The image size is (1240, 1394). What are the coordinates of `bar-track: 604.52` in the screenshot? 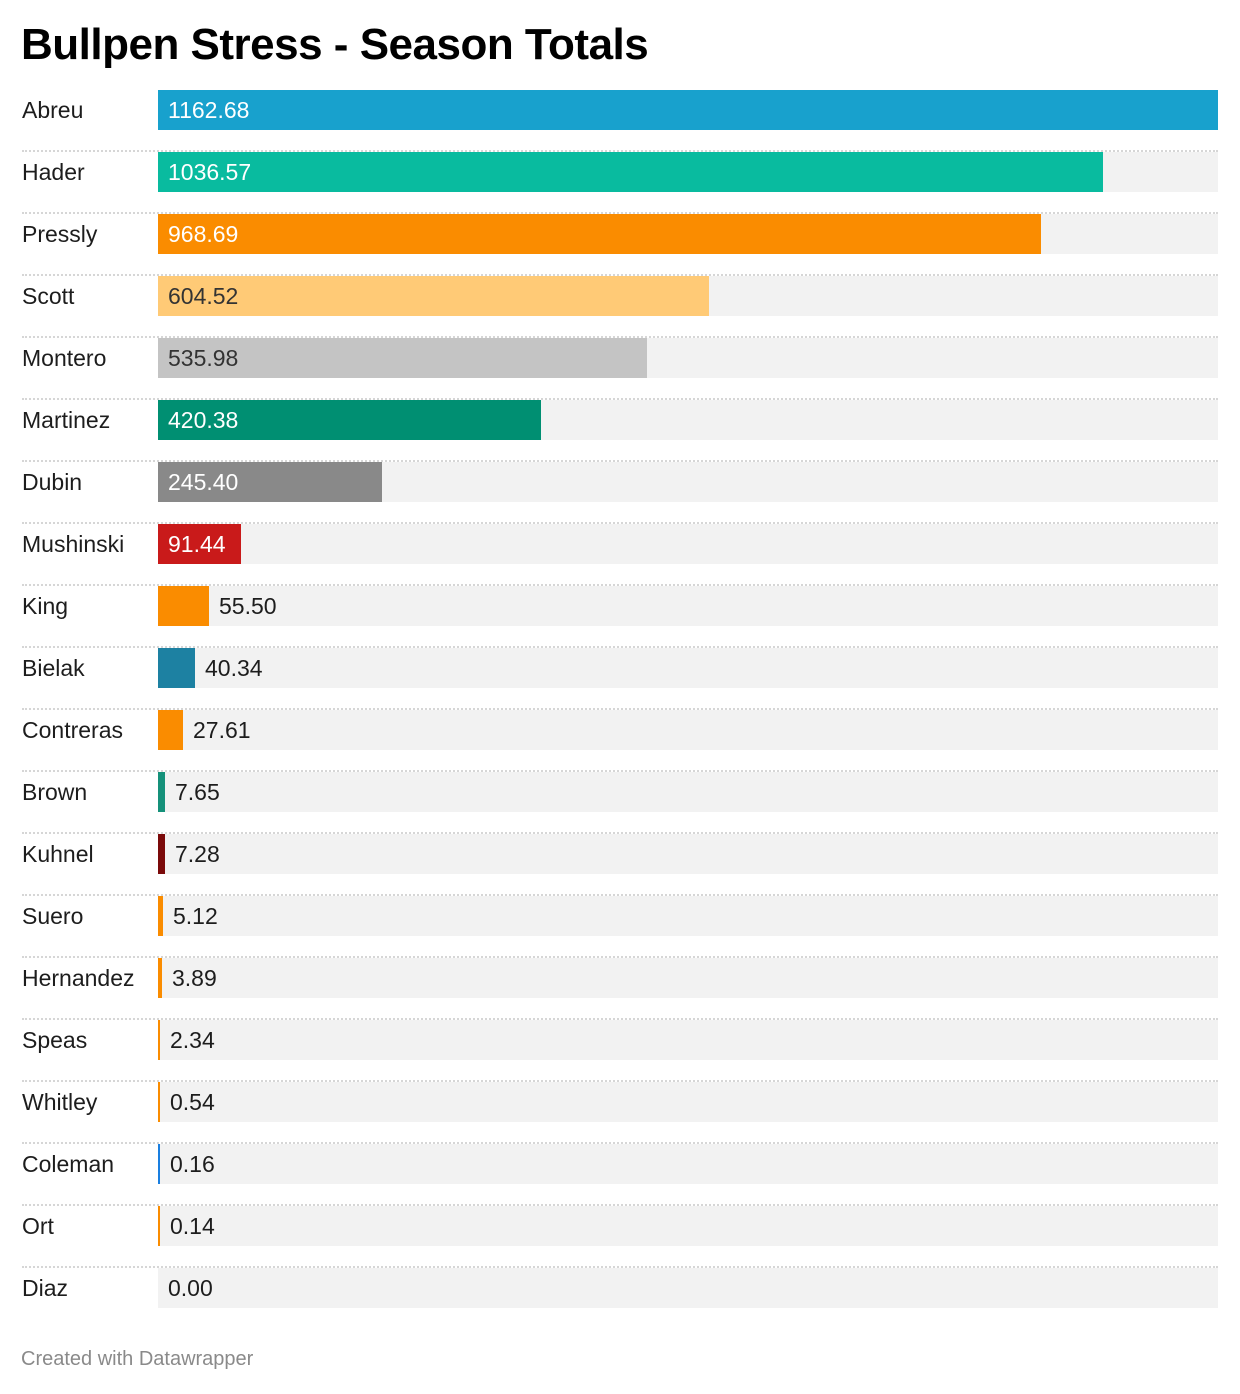 It's located at (688, 296).